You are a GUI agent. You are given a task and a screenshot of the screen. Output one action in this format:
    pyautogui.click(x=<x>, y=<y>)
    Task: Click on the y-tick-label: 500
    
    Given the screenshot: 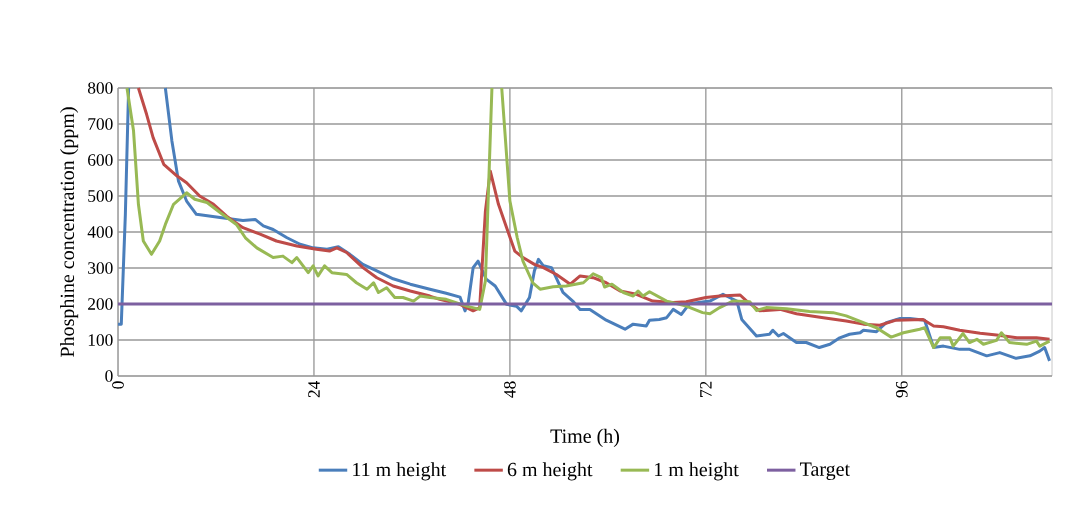 What is the action you would take?
    pyautogui.click(x=100, y=196)
    